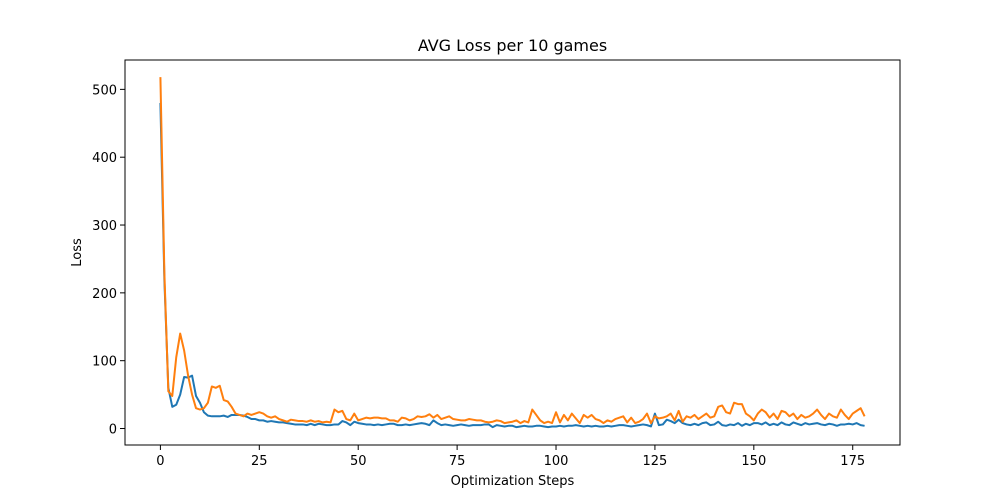 This screenshot has height=500, width=1000. Describe the element at coordinates (104, 158) in the screenshot. I see `y-tick-label: 400` at that location.